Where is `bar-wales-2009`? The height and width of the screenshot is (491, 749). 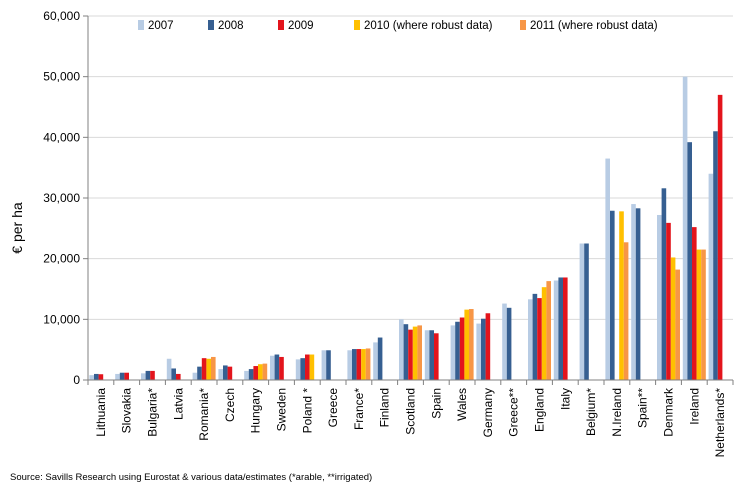
bar-wales-2009 is located at coordinates (462, 348).